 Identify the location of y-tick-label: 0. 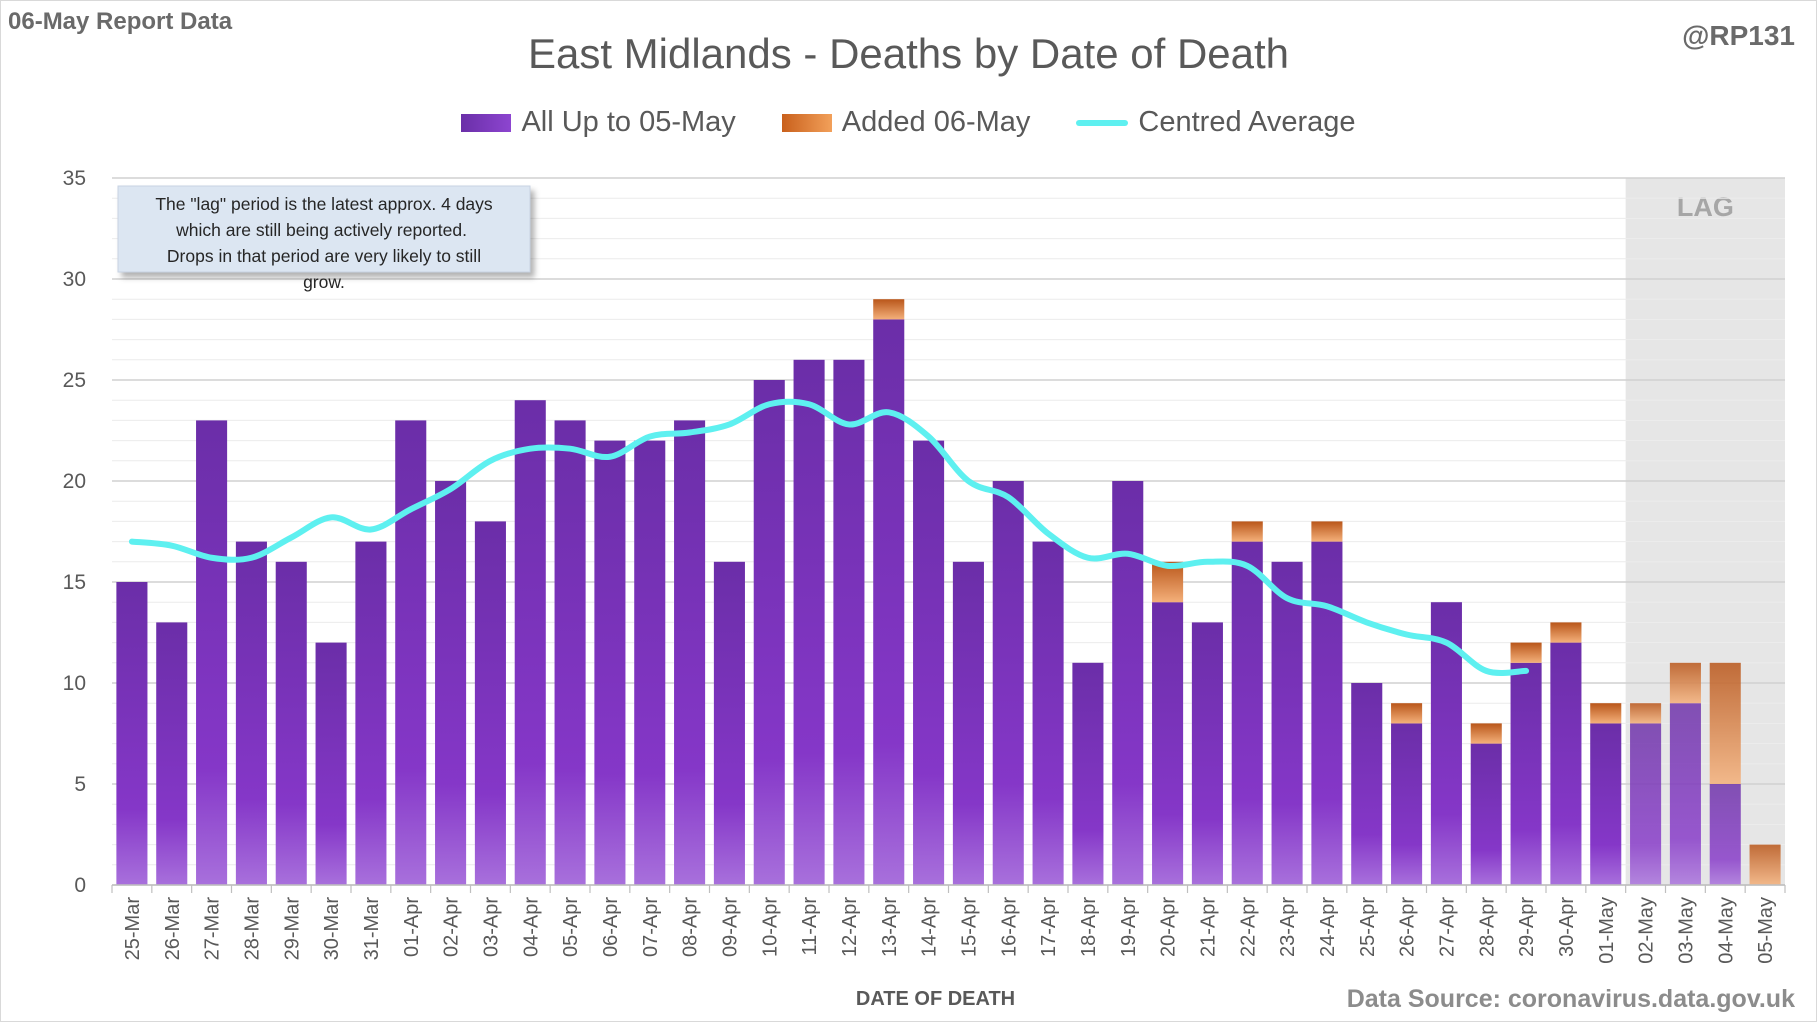
(80, 885).